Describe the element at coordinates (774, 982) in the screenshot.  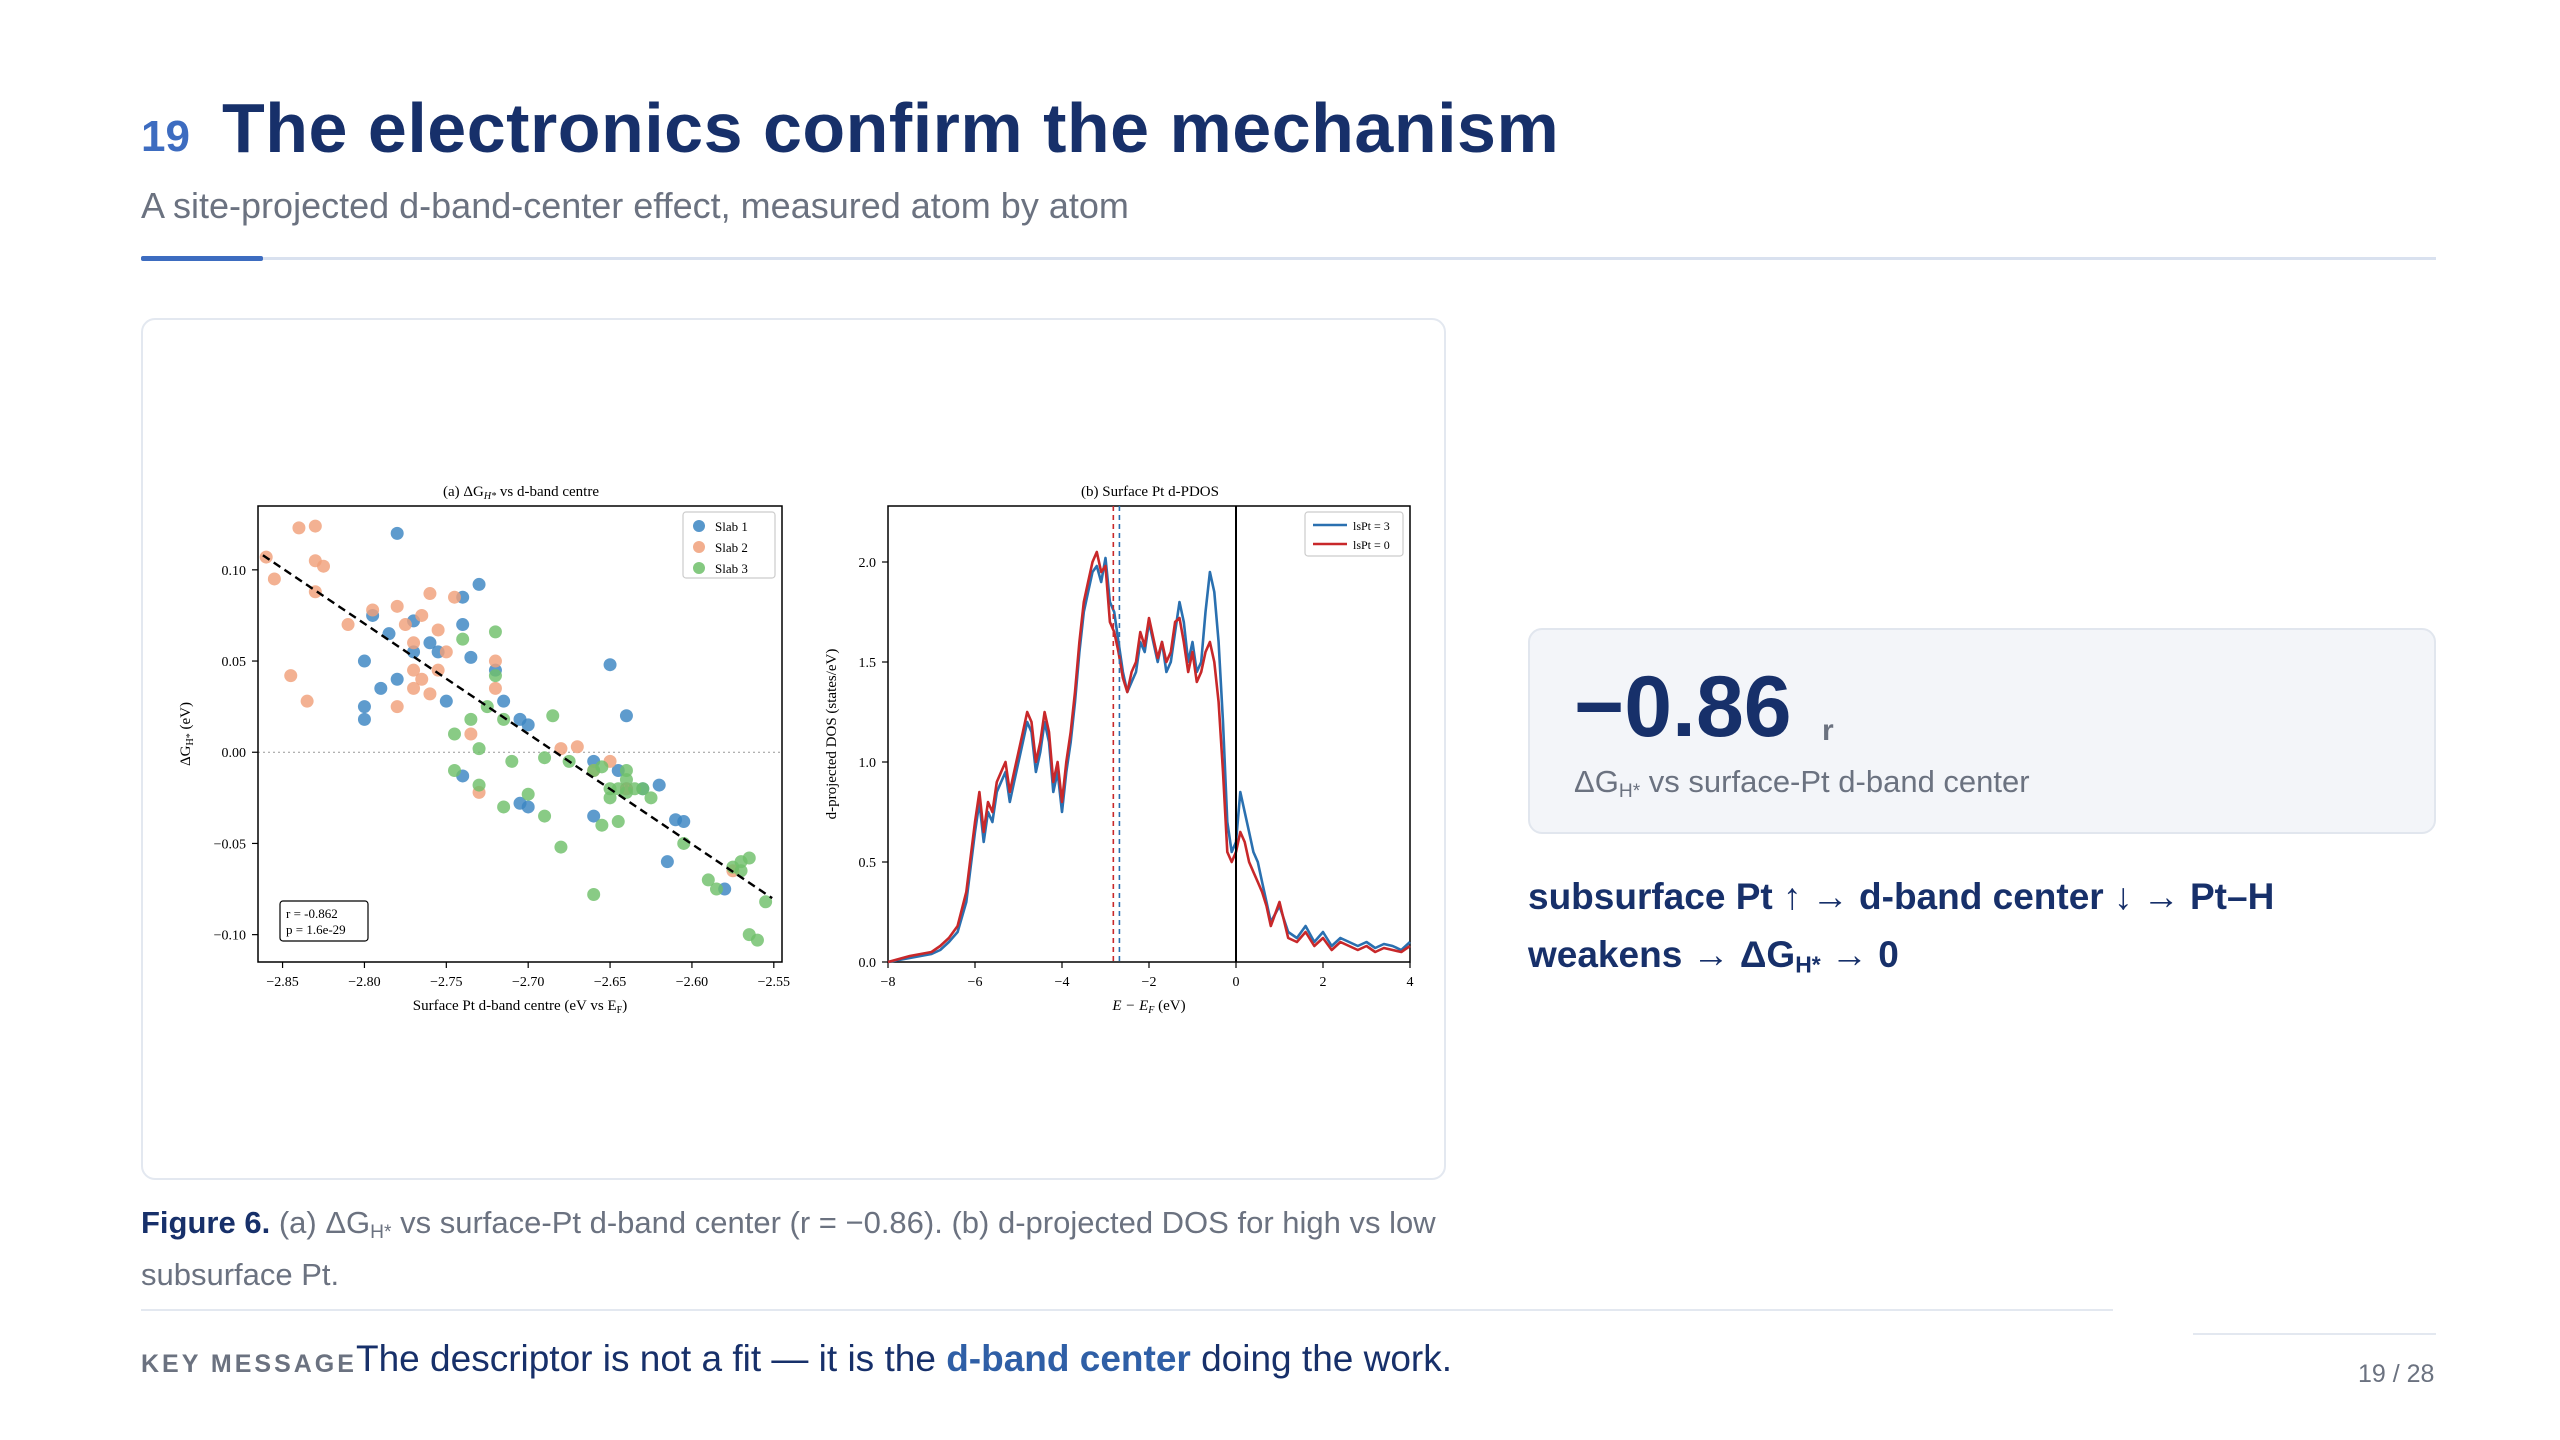
I see `x-tick-label: −2.55` at that location.